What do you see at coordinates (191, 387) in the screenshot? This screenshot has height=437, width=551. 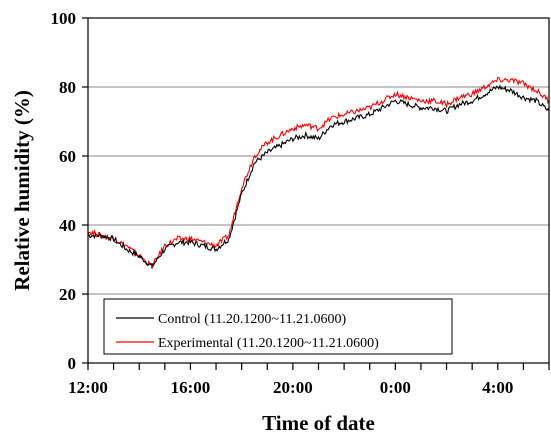 I see `x-tick-label: 16:00` at bounding box center [191, 387].